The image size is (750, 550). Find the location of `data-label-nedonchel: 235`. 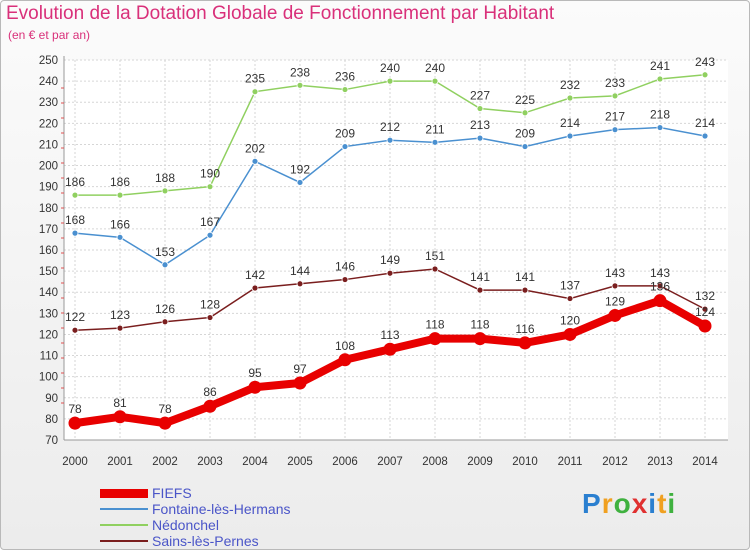

data-label-nedonchel: 235 is located at coordinates (255, 79).